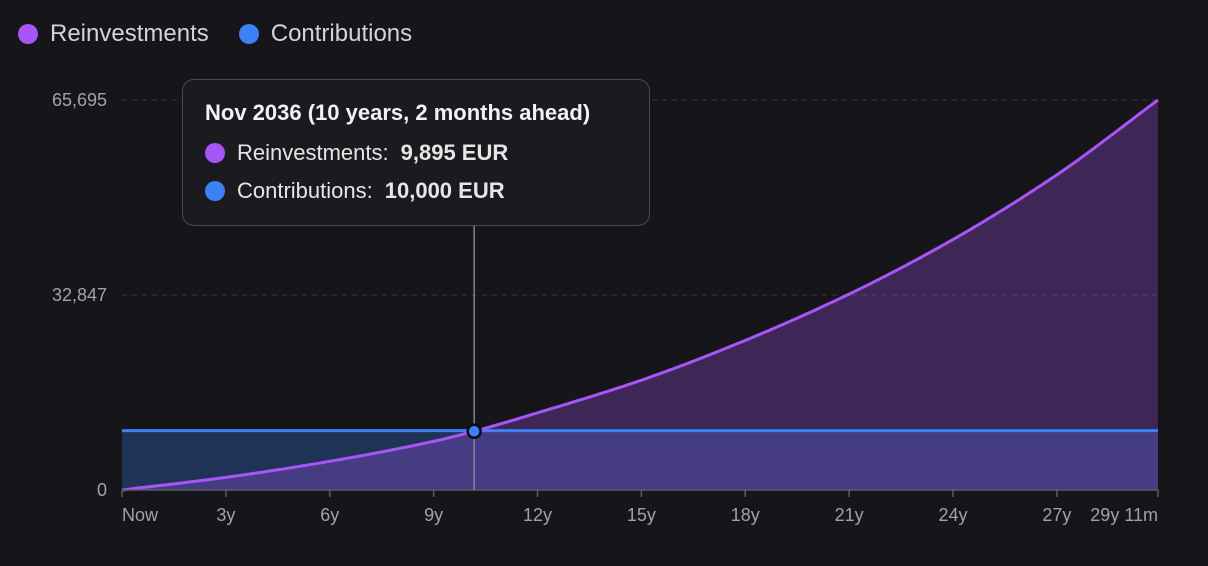  I want to click on tooltip-contributions-value: 10,000 EUR, so click(444, 190).